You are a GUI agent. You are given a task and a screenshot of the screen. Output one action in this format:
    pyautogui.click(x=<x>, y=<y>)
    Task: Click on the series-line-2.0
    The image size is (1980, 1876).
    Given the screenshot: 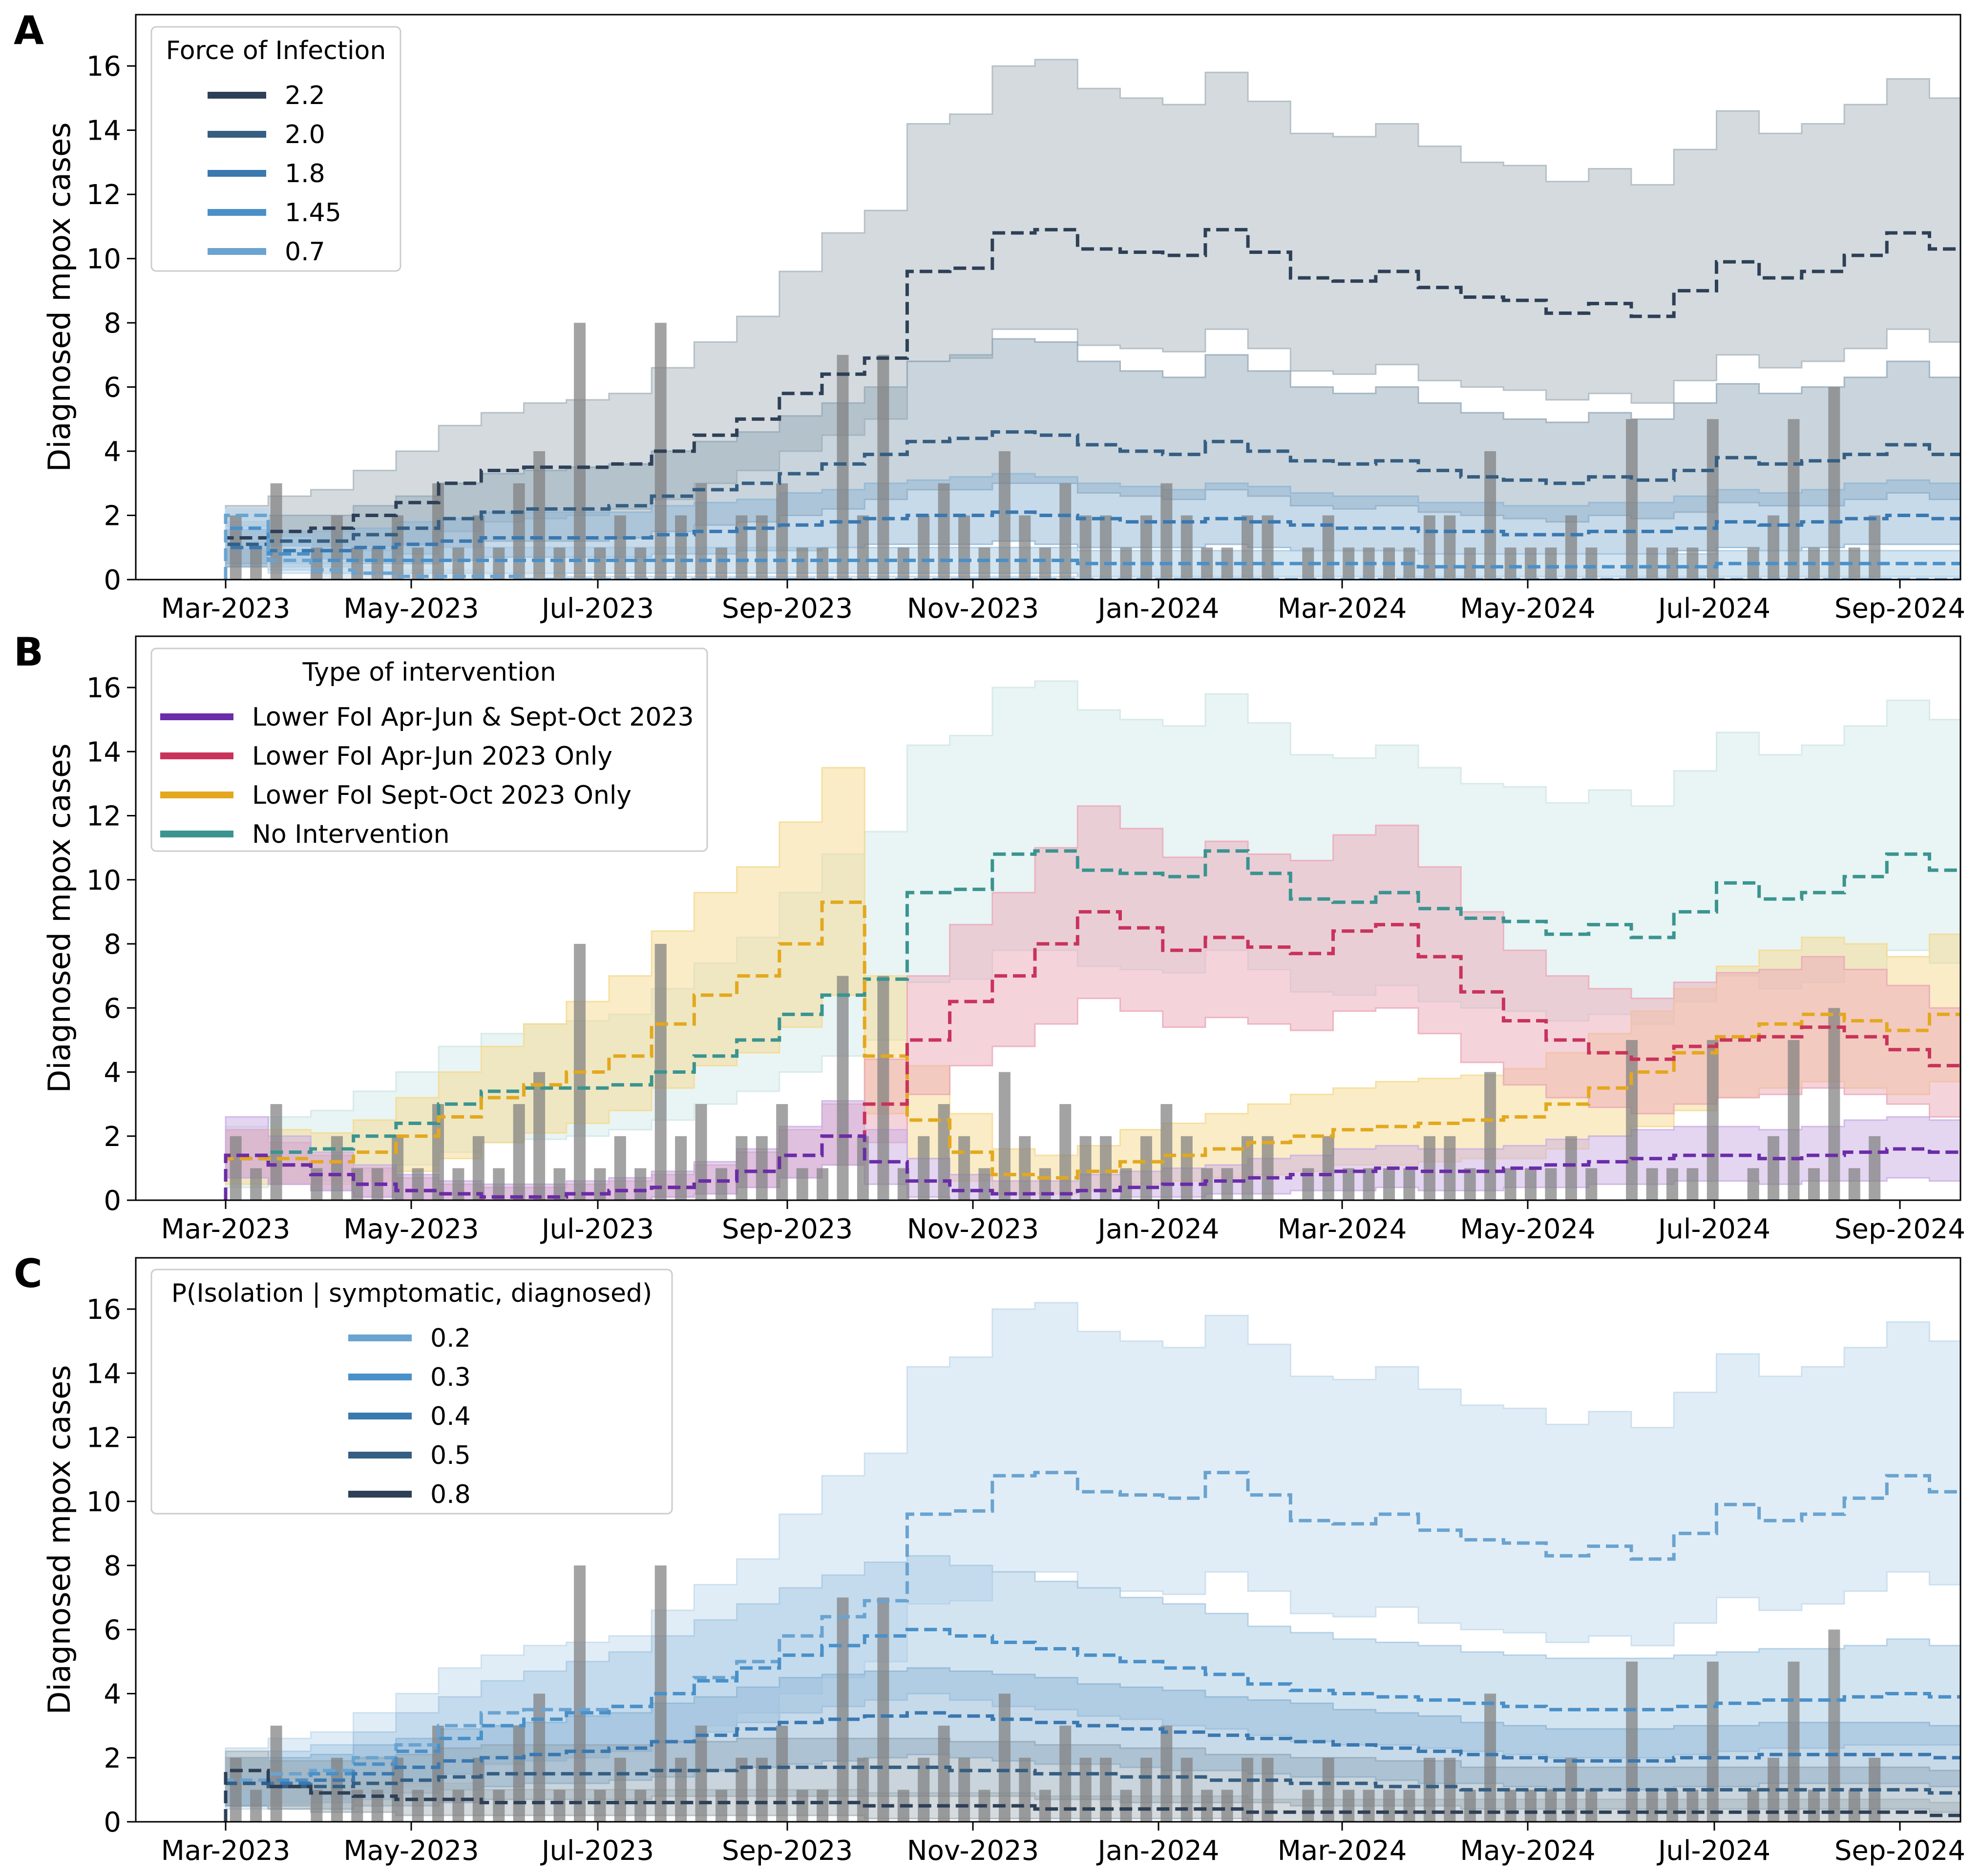 What is the action you would take?
    pyautogui.click(x=1092, y=505)
    